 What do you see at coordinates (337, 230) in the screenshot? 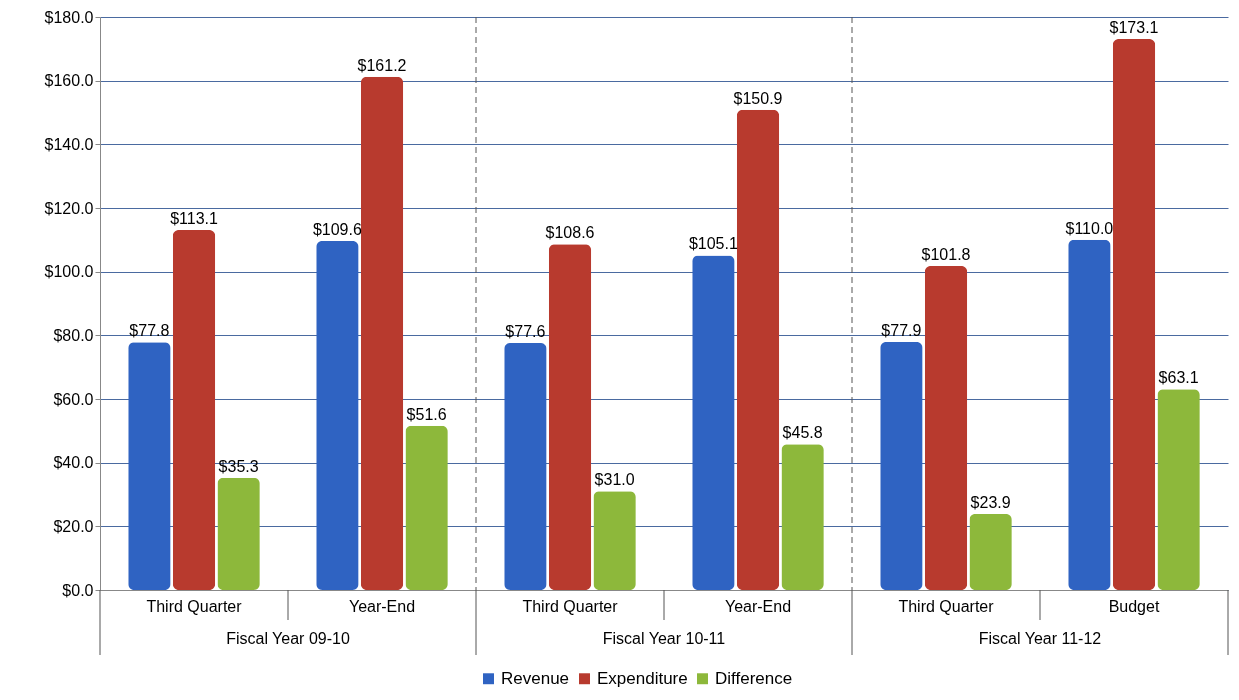
I see `data-label: $109.6` at bounding box center [337, 230].